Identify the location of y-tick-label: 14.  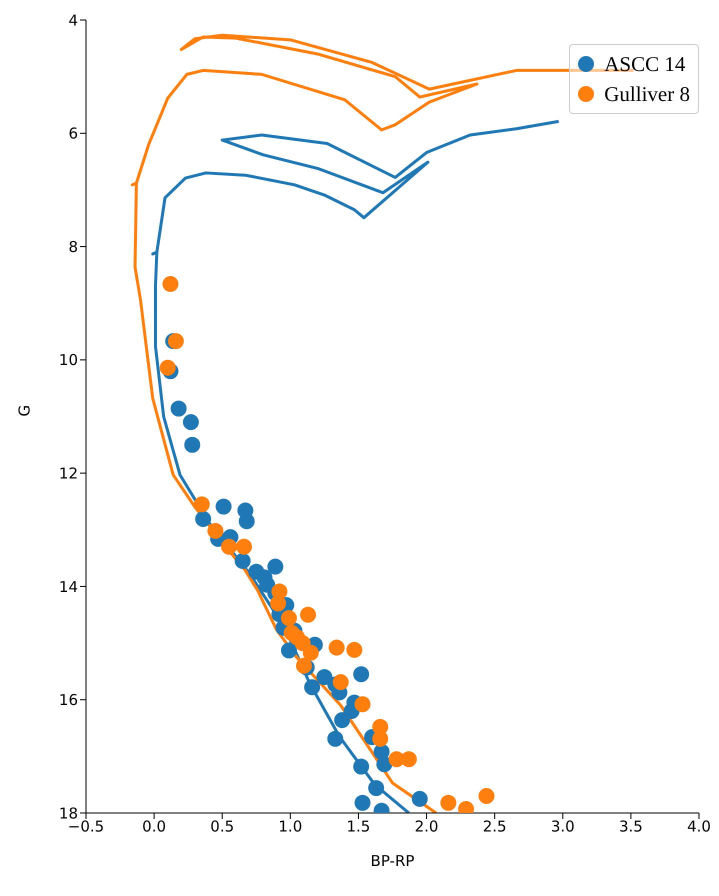
(68, 587).